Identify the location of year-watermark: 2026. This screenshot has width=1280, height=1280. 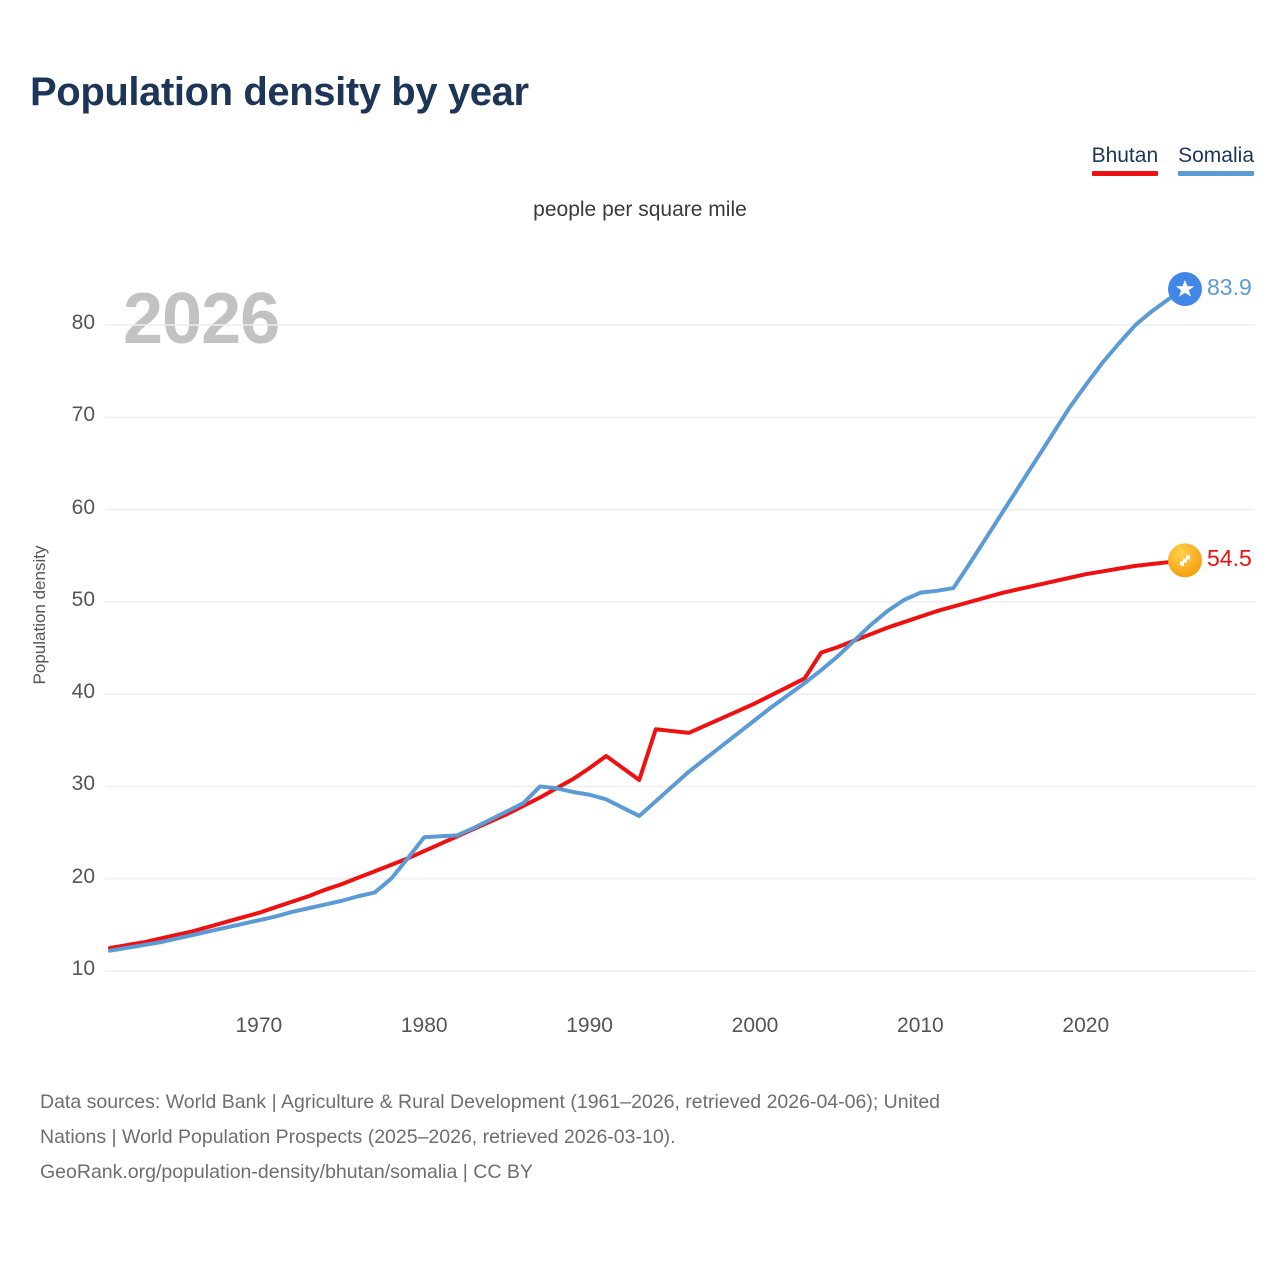
(201, 319).